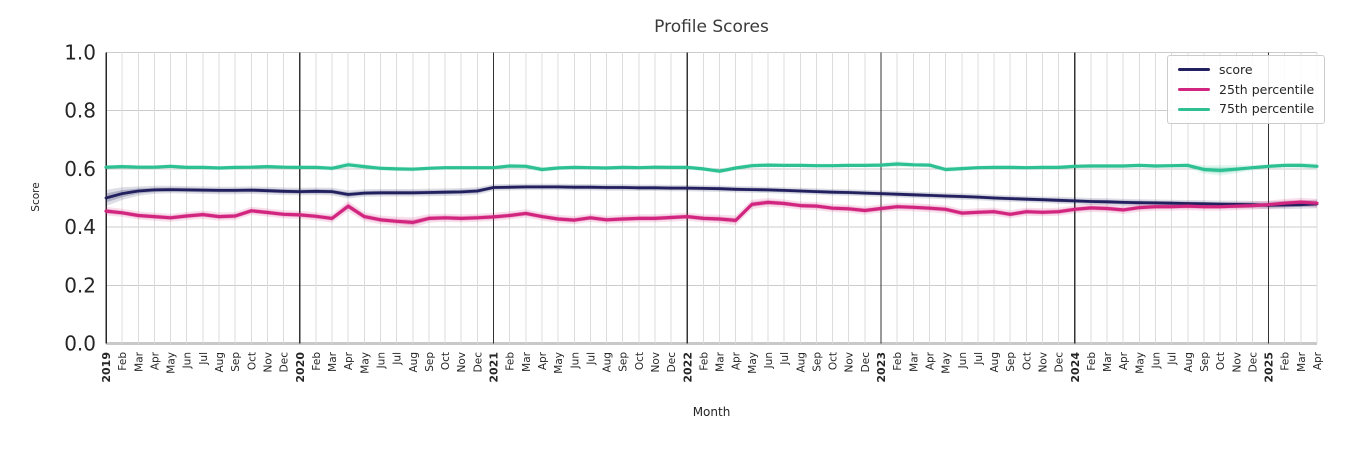 This screenshot has width=1350, height=450. Describe the element at coordinates (881, 367) in the screenshot. I see `x-tick-label-year: 2023` at that location.